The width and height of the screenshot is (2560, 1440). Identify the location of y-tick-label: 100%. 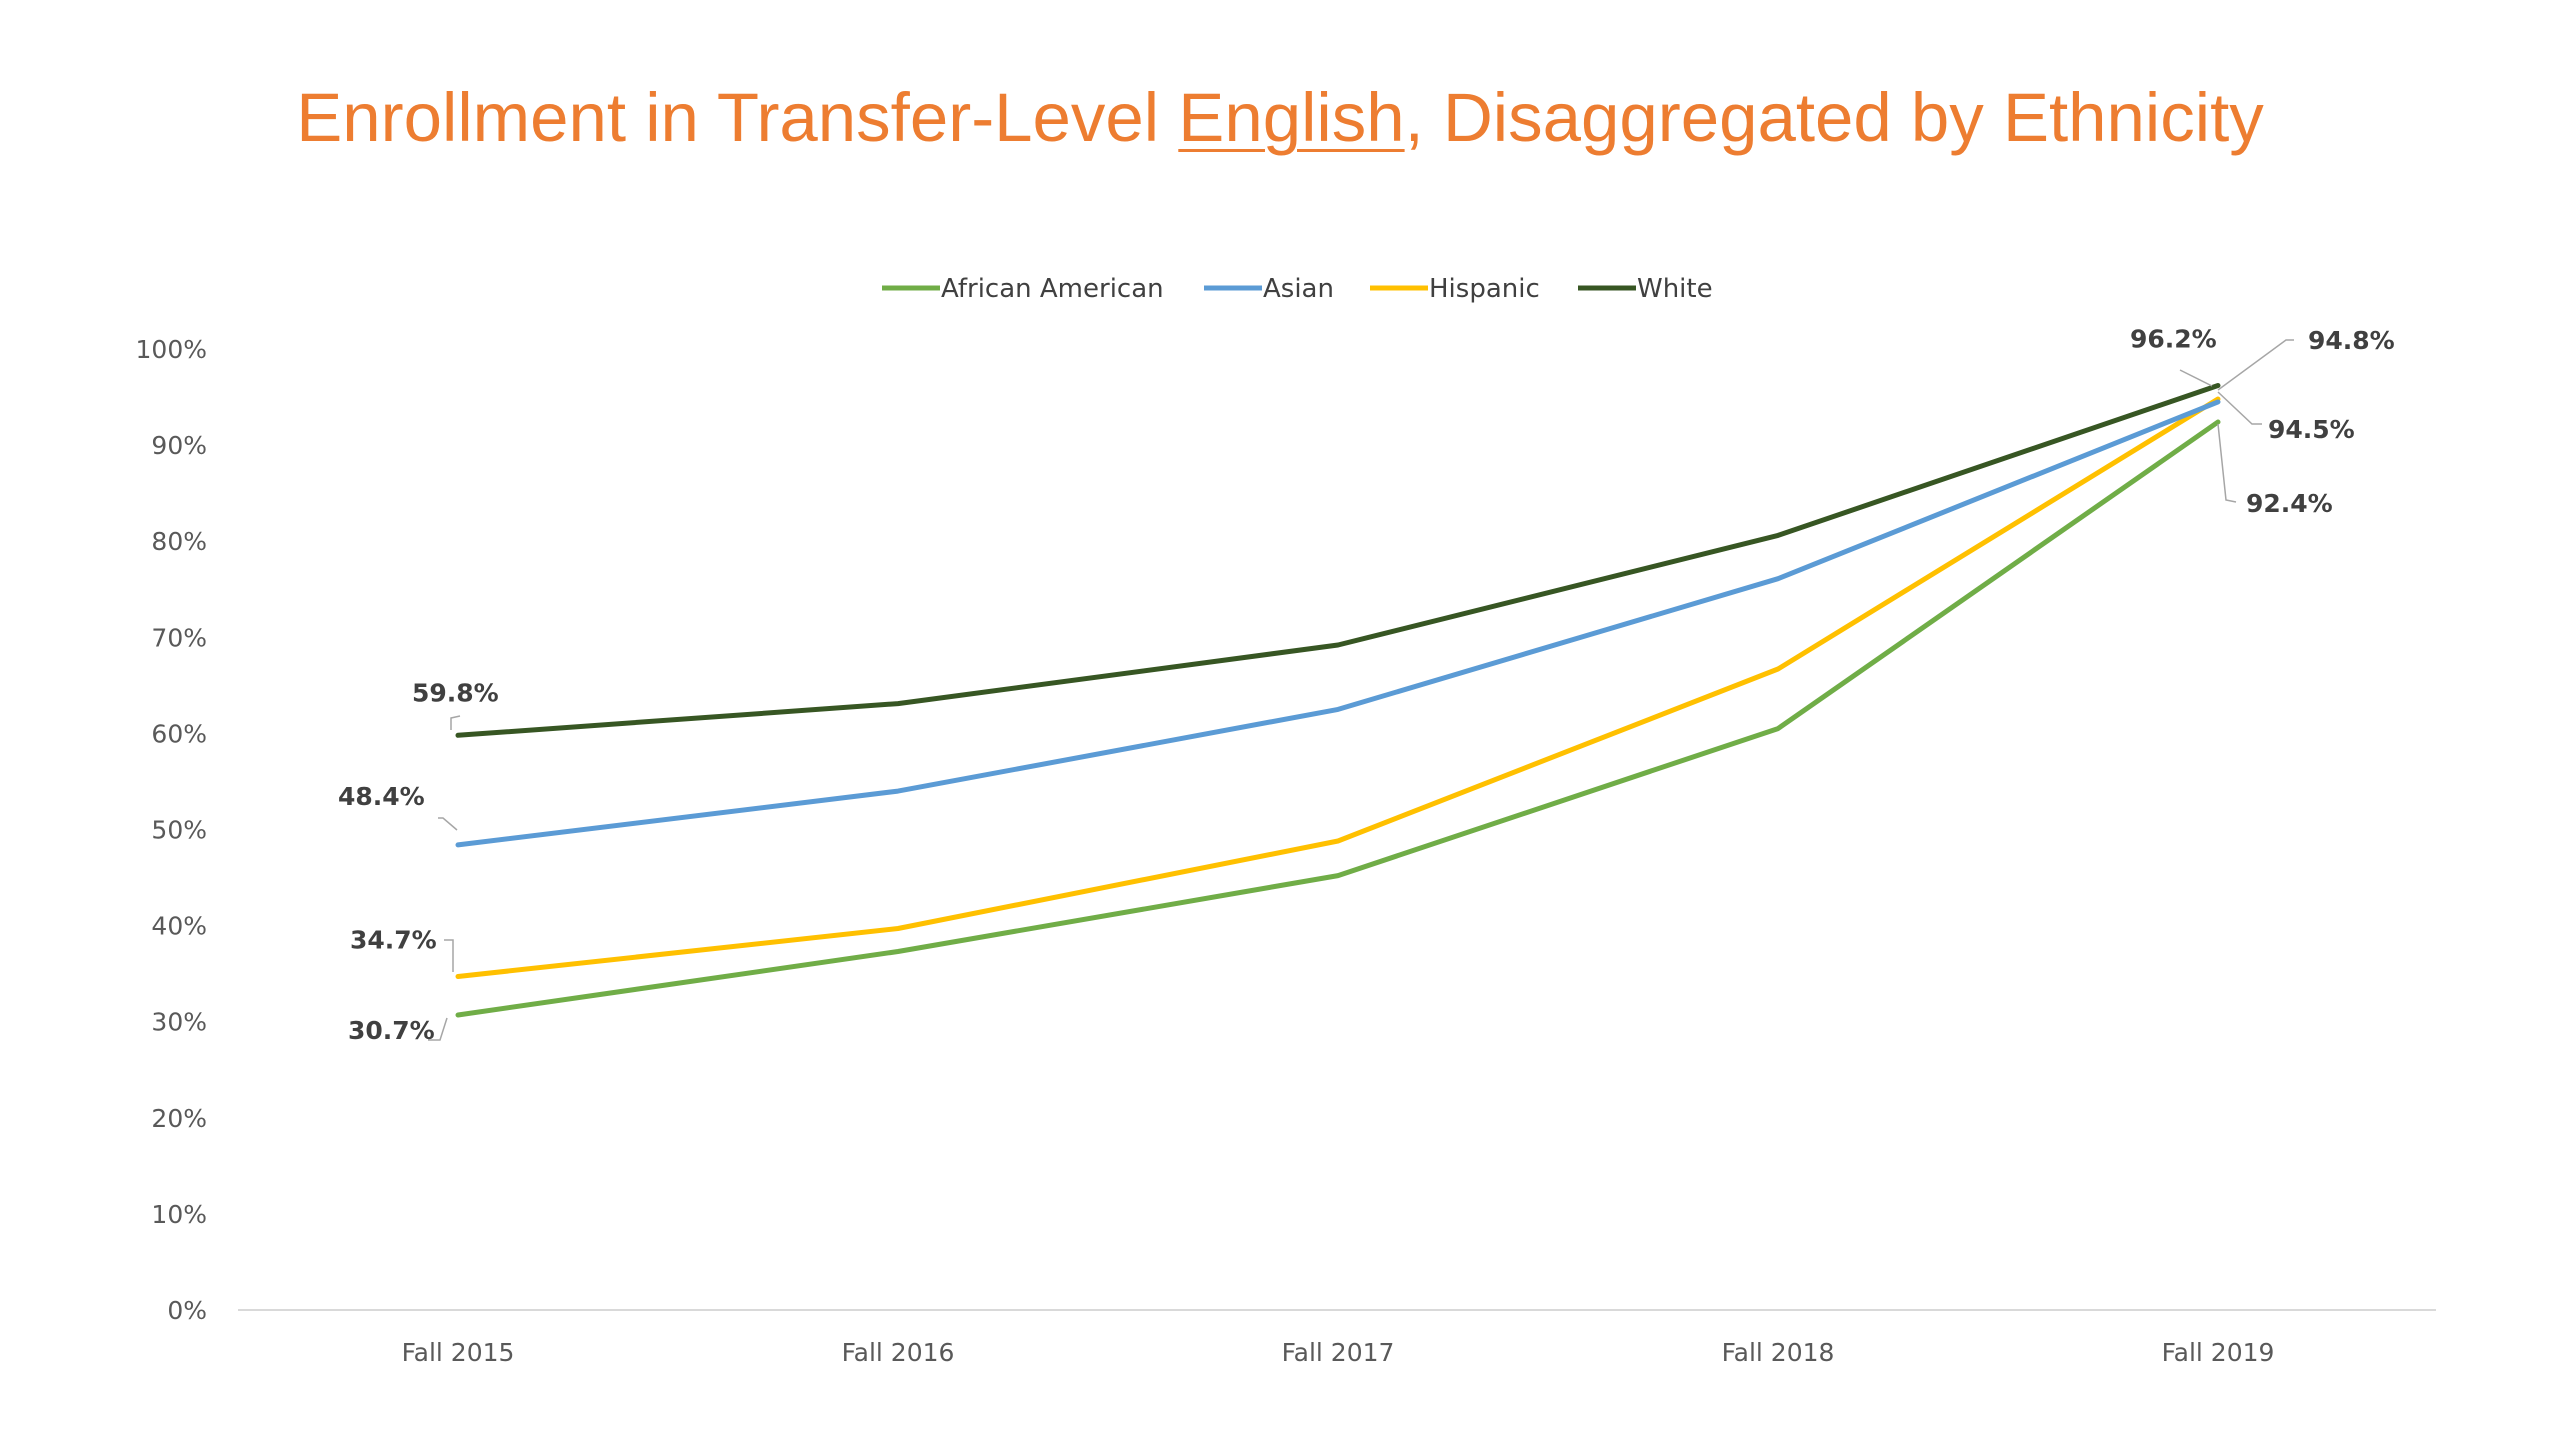
(171, 349).